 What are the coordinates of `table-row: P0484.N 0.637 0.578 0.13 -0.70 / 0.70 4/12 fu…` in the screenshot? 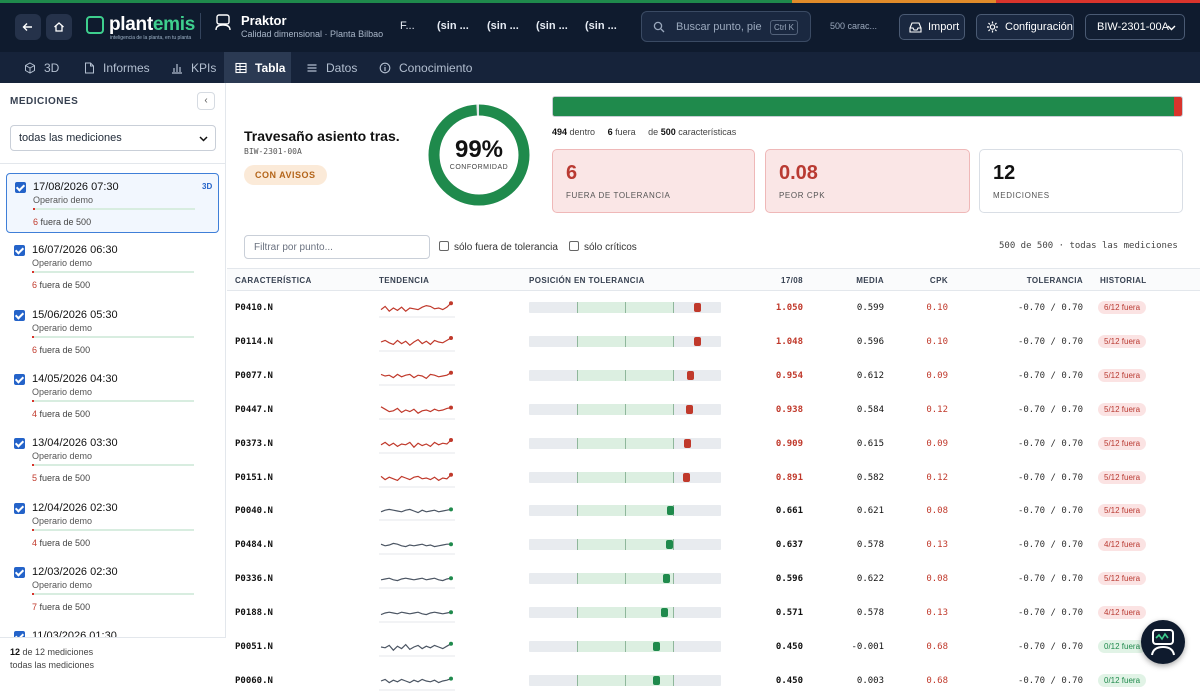 It's located at (713, 545).